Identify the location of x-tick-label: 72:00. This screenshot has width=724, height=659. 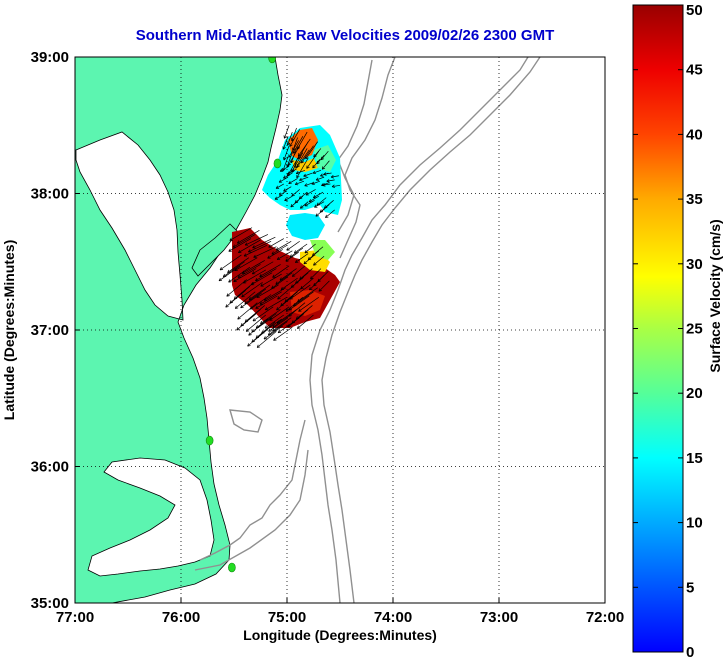
(605, 617).